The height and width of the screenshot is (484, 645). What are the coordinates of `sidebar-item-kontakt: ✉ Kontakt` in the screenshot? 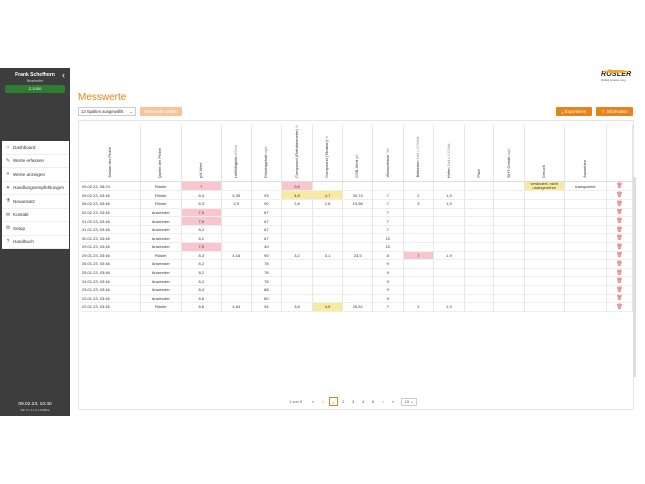 It's located at (35, 215).